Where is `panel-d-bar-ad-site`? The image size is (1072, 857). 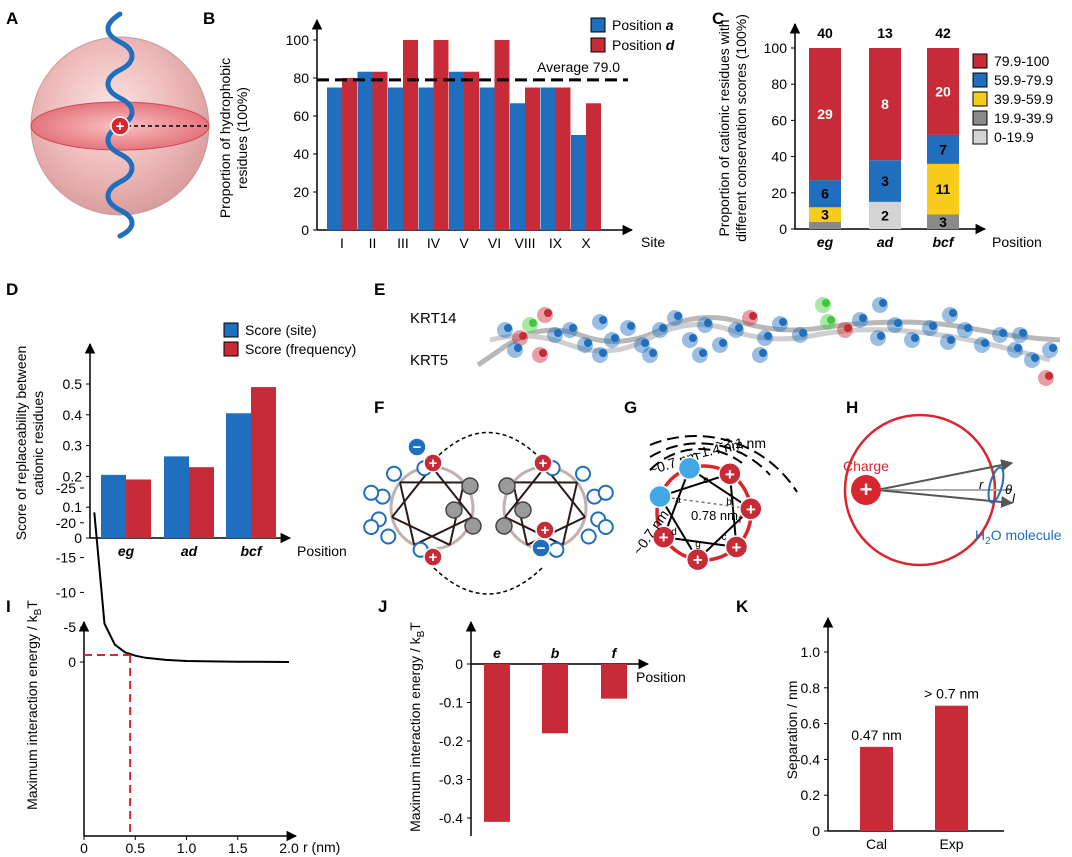 panel-d-bar-ad-site is located at coordinates (176, 497).